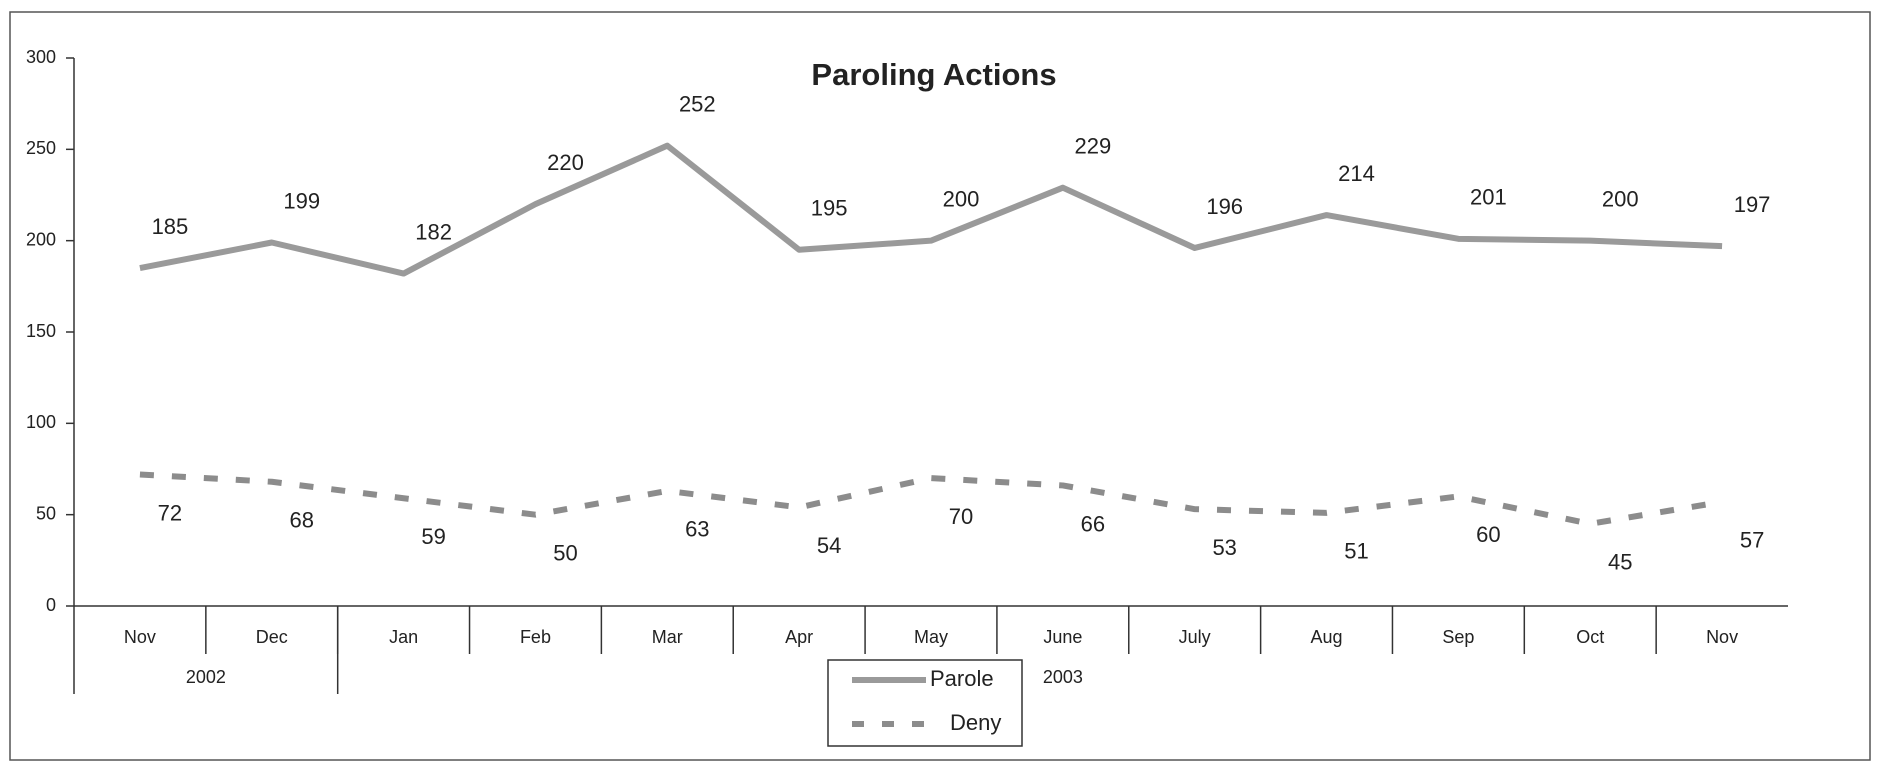 This screenshot has height=772, width=1879. I want to click on data-label: 53, so click(1224, 547).